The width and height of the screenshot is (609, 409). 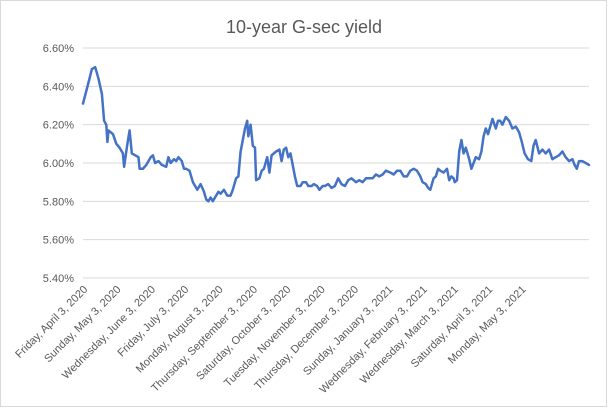 What do you see at coordinates (58, 87) in the screenshot?
I see `y-tick-label: 6.40%` at bounding box center [58, 87].